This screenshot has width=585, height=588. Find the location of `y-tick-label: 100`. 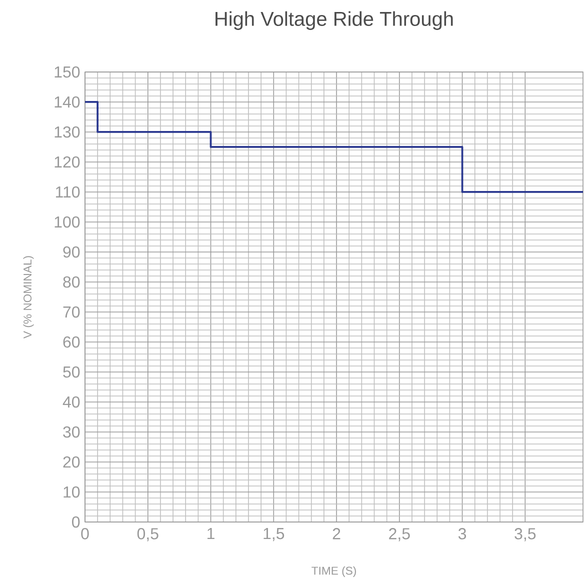

y-tick-label: 100 is located at coordinates (67, 222).